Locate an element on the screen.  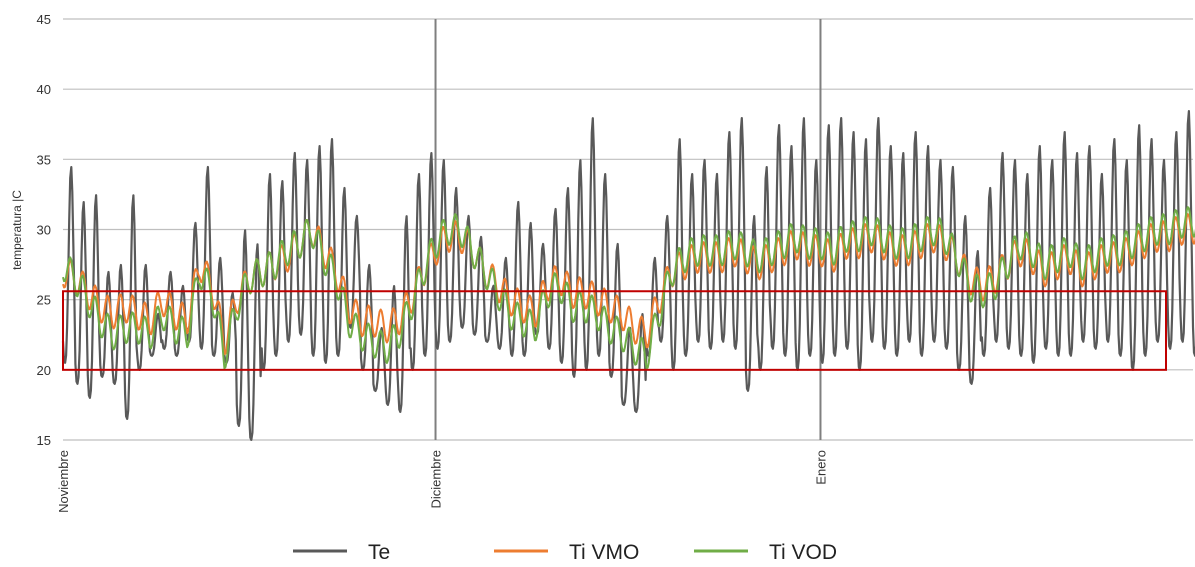
y-tick-label: 45 is located at coordinates (44, 19).